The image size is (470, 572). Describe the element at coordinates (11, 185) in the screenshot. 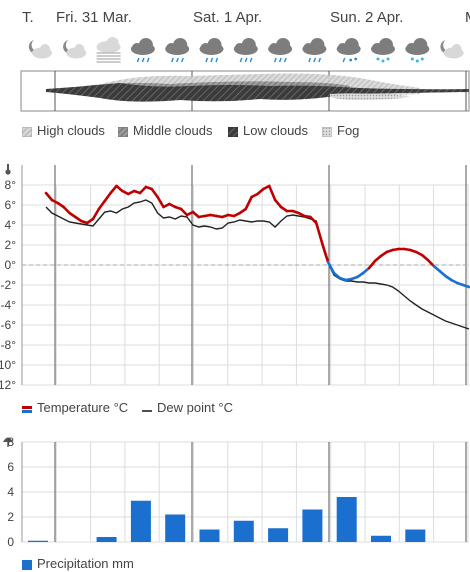

I see `temp-y-tick-label: 8°` at that location.